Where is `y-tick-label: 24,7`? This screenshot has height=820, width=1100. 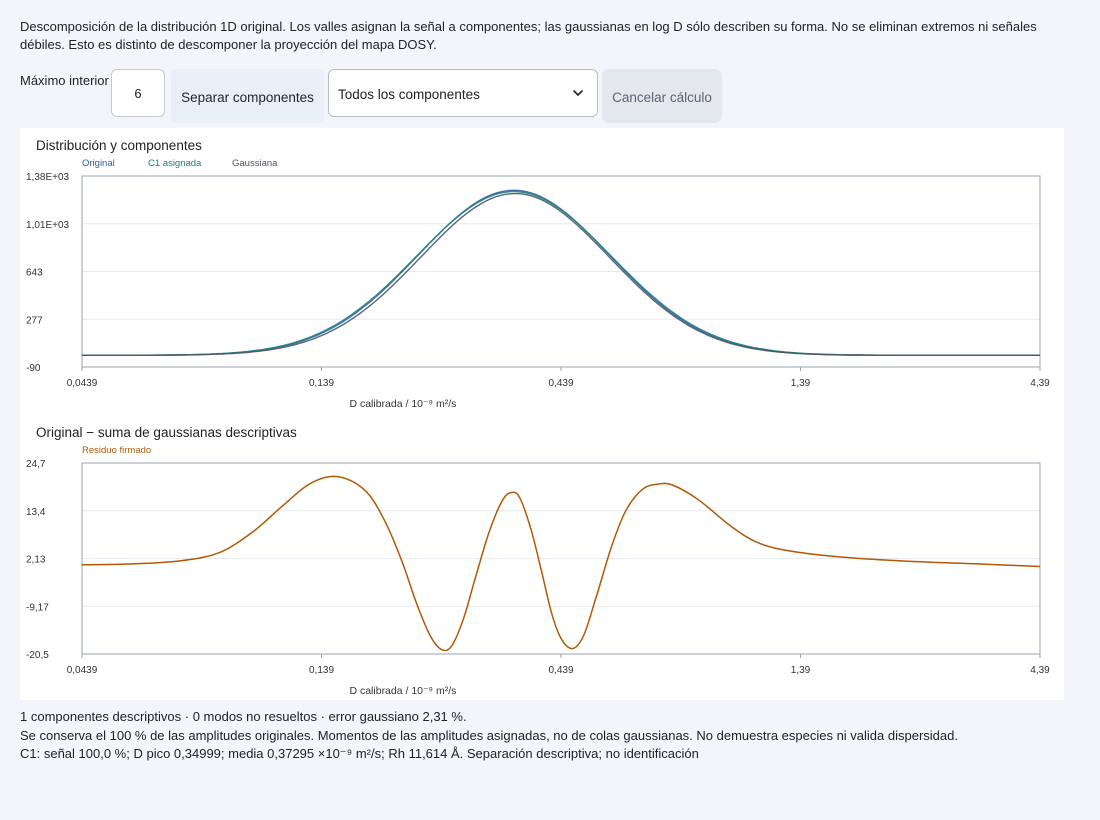
y-tick-label: 24,7 is located at coordinates (36, 464).